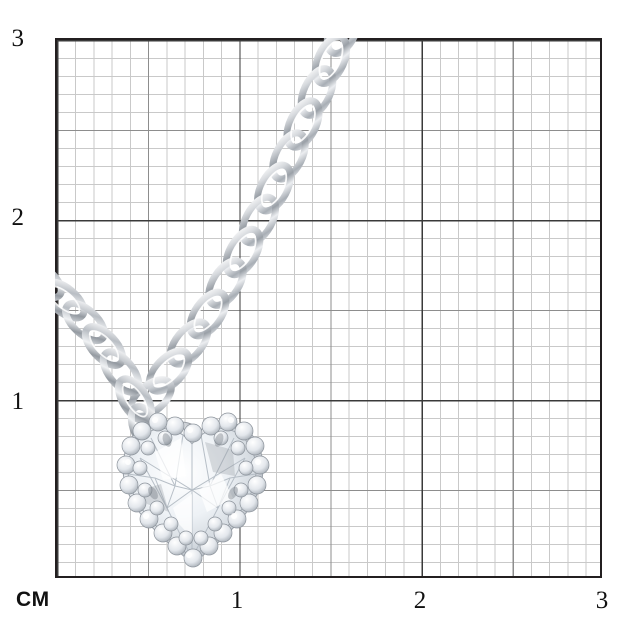  I want to click on x-tick-label-2: 2, so click(420, 600).